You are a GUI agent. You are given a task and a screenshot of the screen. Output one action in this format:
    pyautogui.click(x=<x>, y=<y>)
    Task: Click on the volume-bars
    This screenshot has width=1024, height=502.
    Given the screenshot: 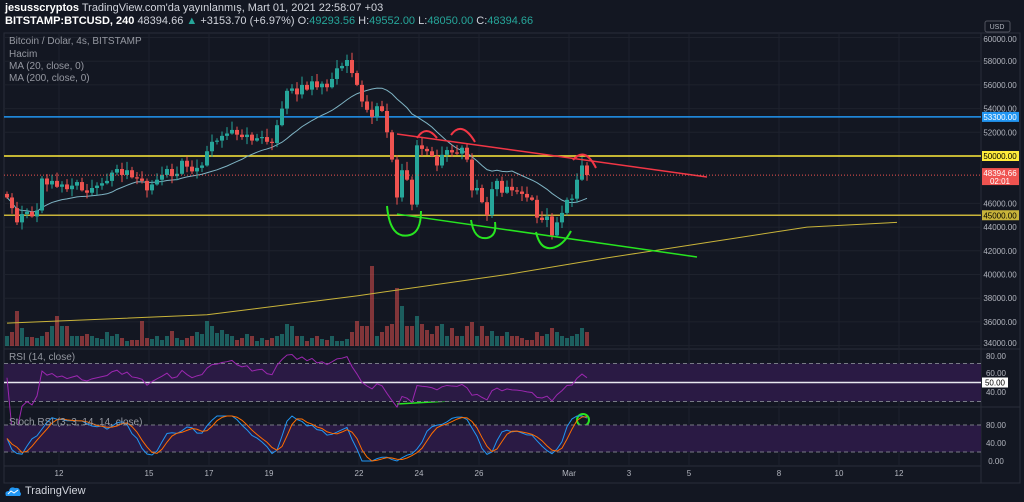 What is the action you would take?
    pyautogui.click(x=297, y=306)
    